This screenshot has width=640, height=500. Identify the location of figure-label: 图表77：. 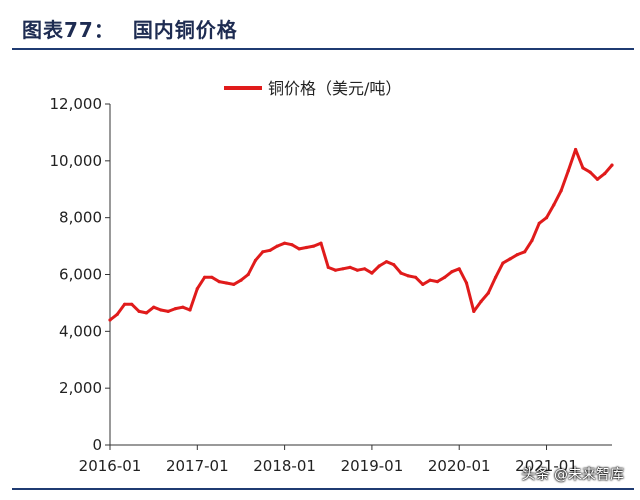
(68, 30).